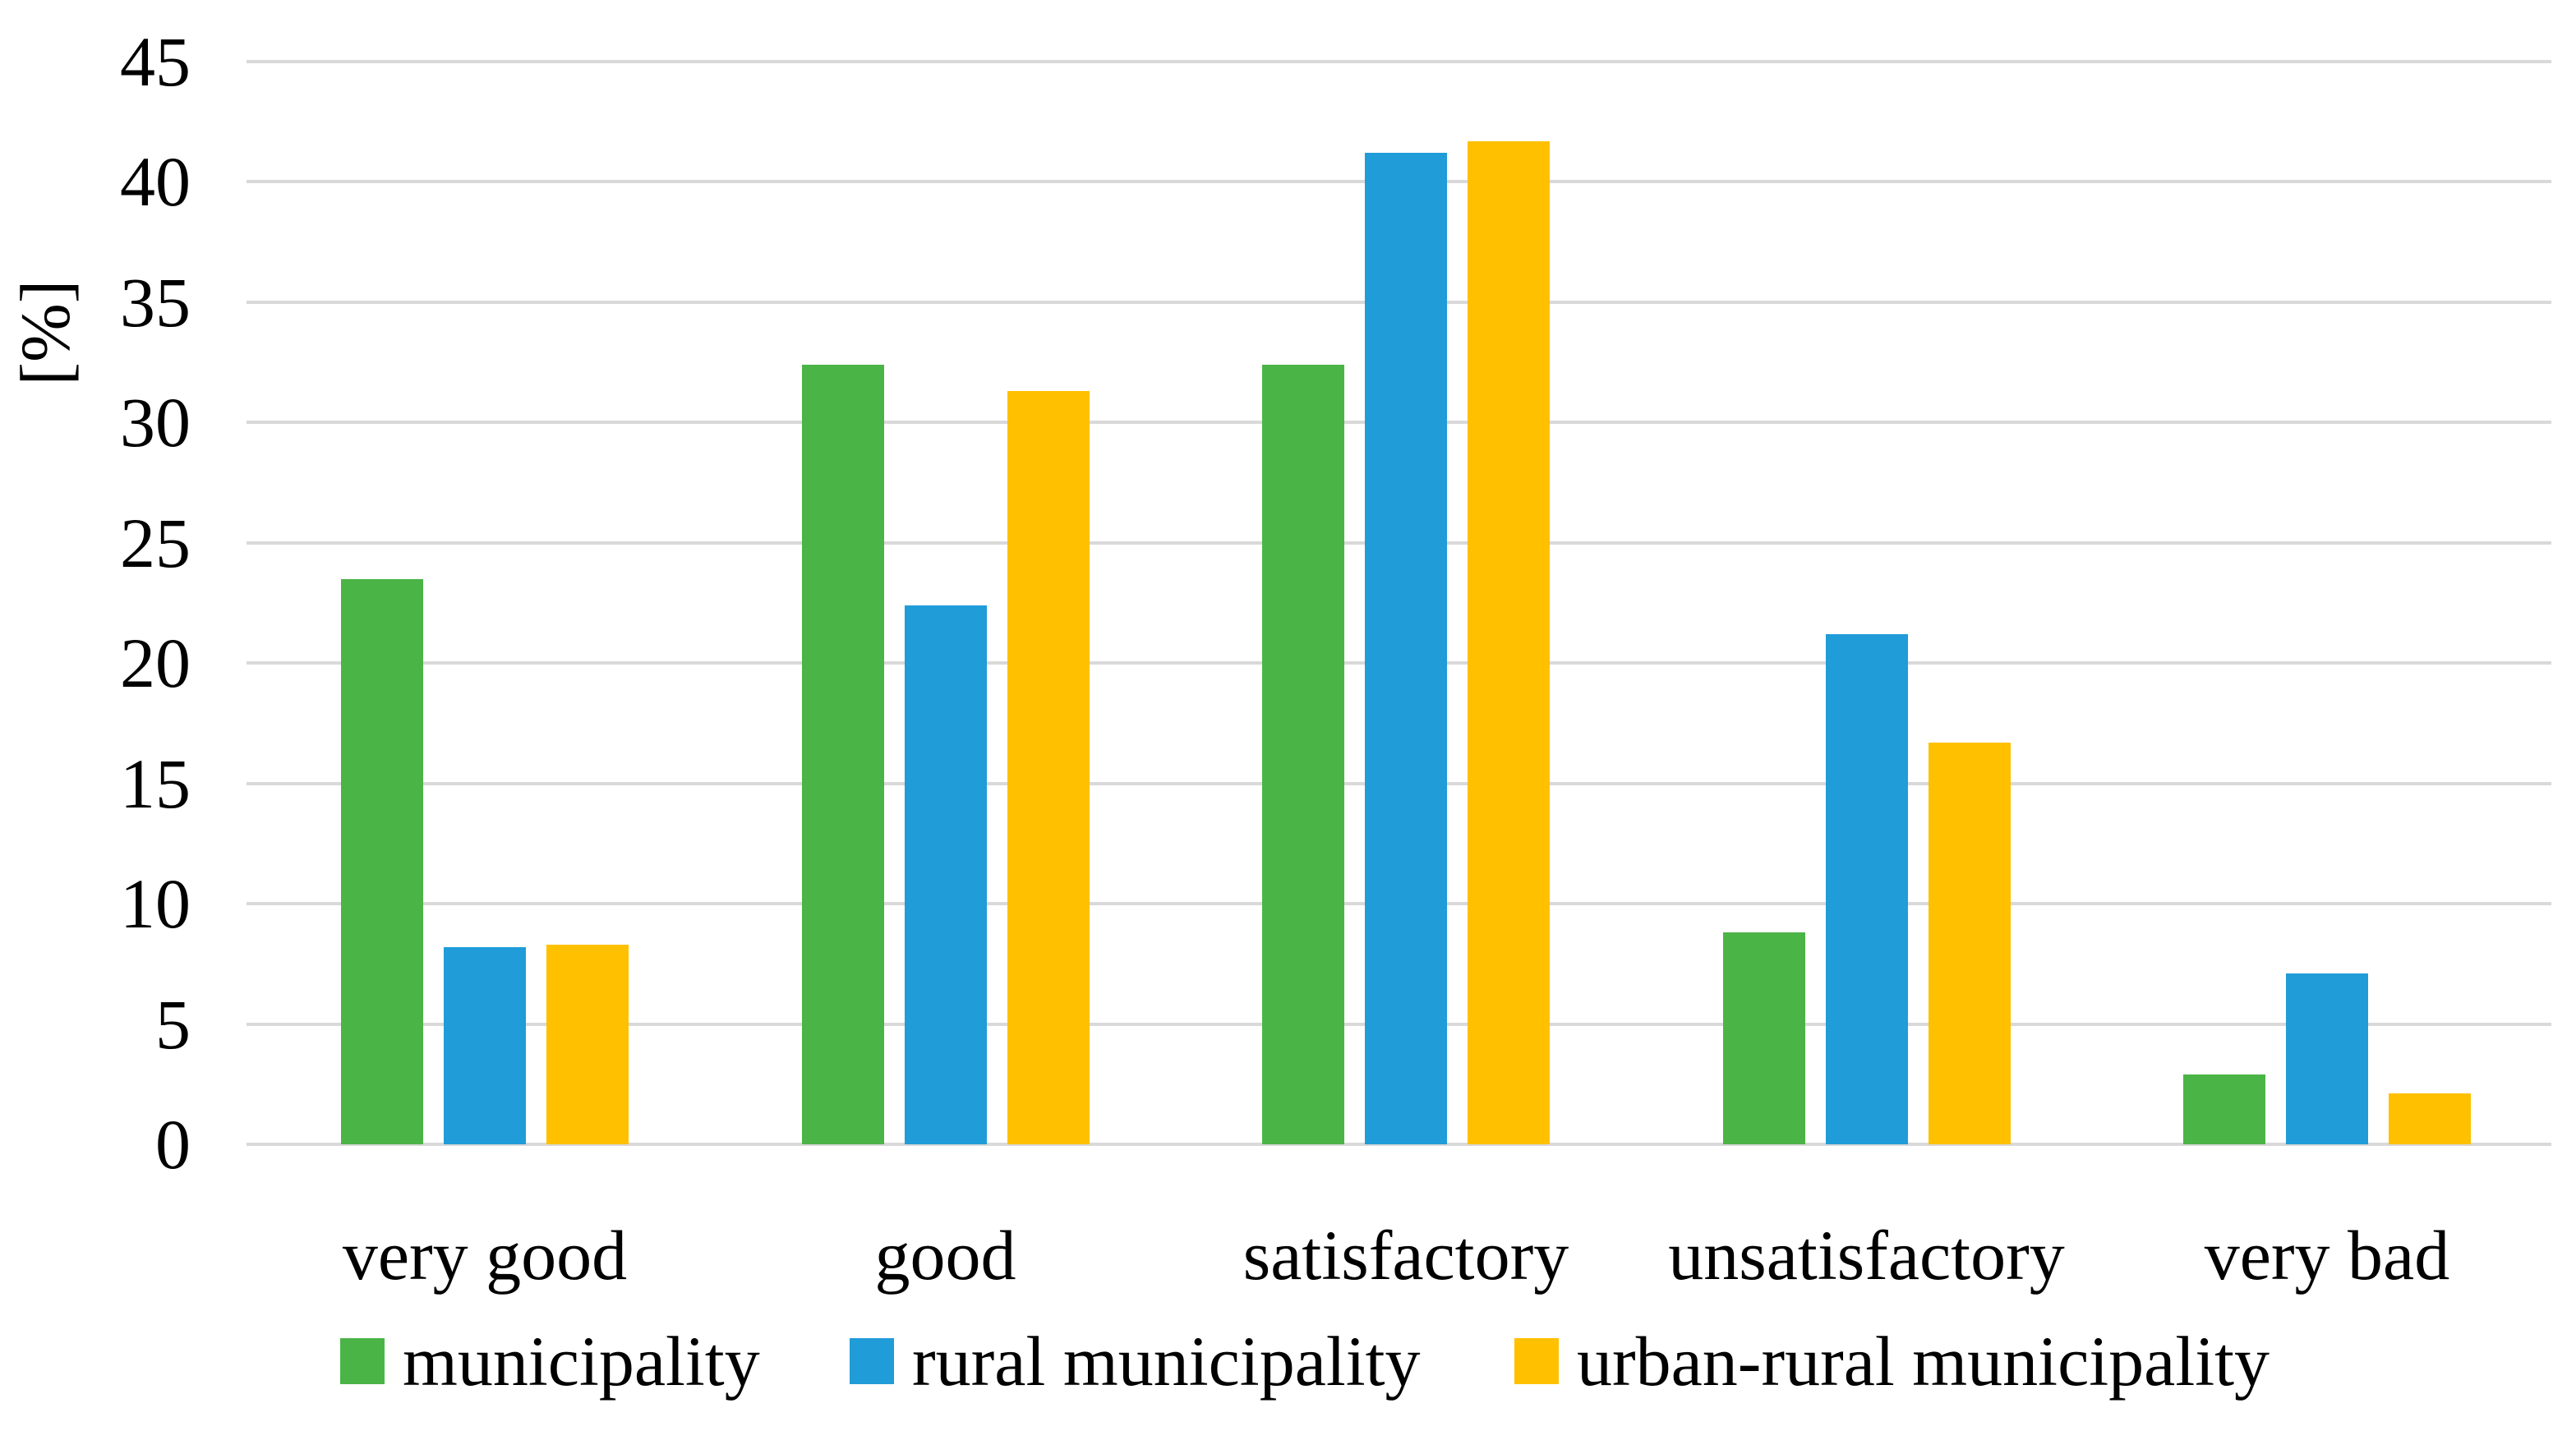 This screenshot has height=1431, width=2576. Describe the element at coordinates (1406, 648) in the screenshot. I see `bar-rural-municipality-satisfactory` at that location.